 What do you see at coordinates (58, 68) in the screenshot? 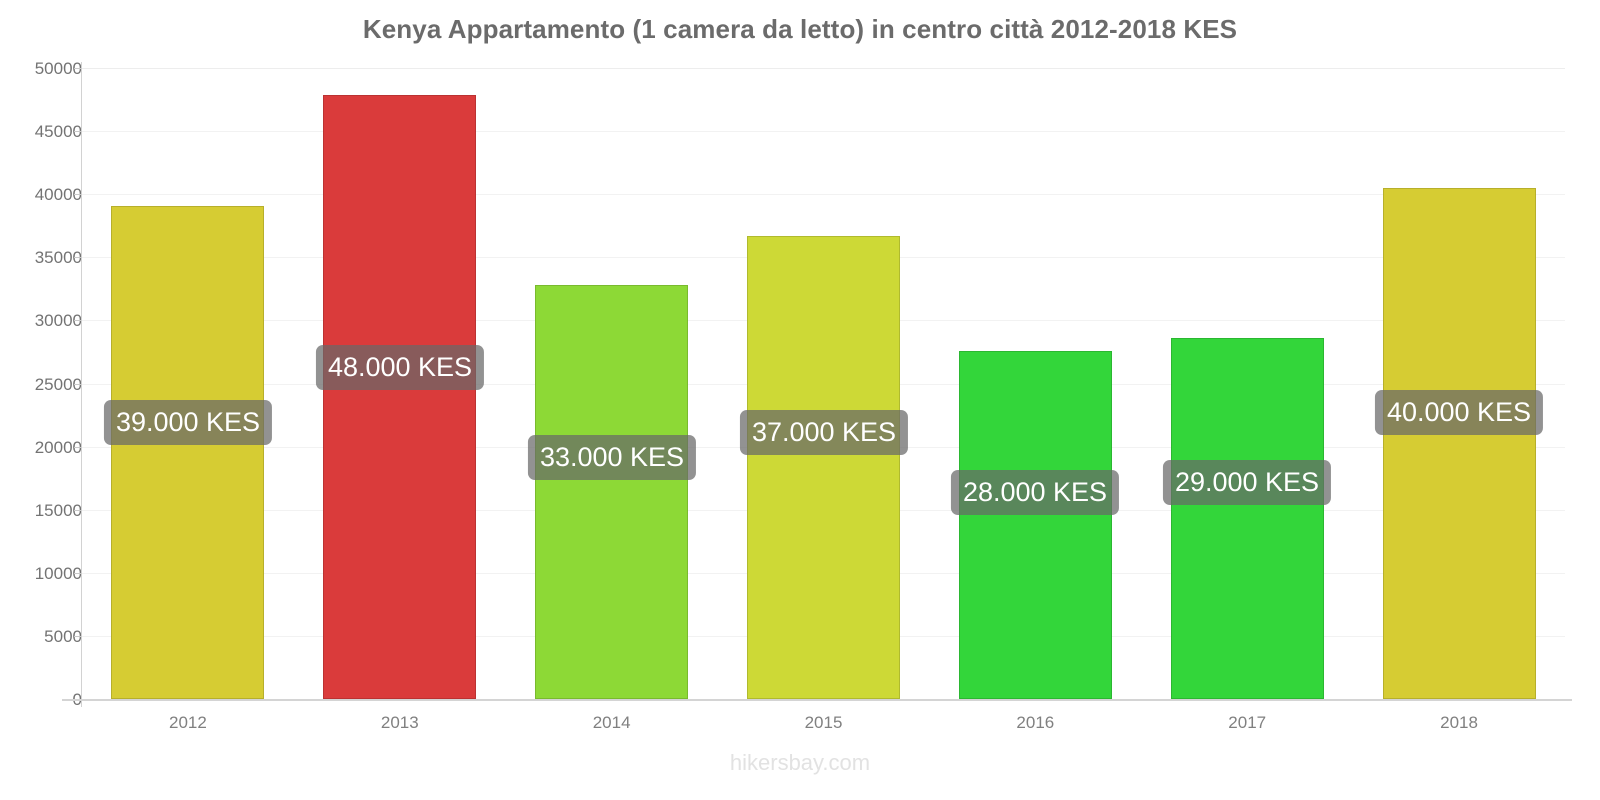
I see `y-axis-tick-label: 50000` at bounding box center [58, 68].